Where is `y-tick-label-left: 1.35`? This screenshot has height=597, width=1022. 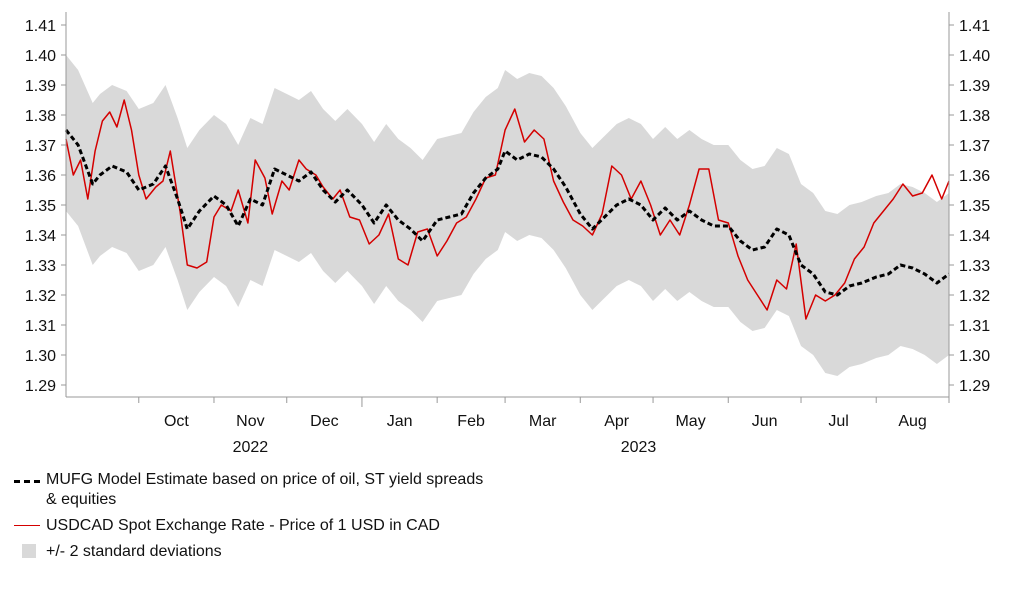
y-tick-label-left: 1.35 is located at coordinates (40, 206).